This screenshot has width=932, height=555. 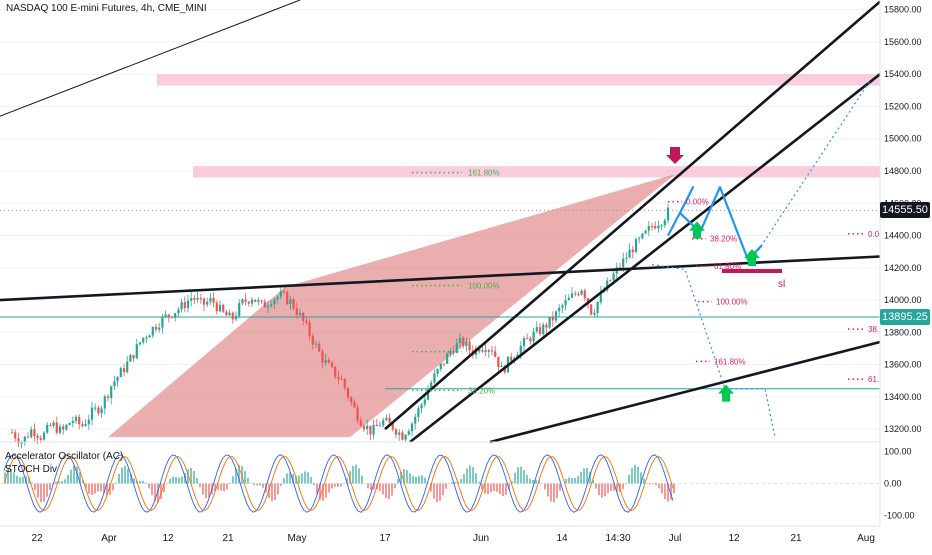 I want to click on stoch-indicator-label: STOCH Div, so click(x=31, y=469).